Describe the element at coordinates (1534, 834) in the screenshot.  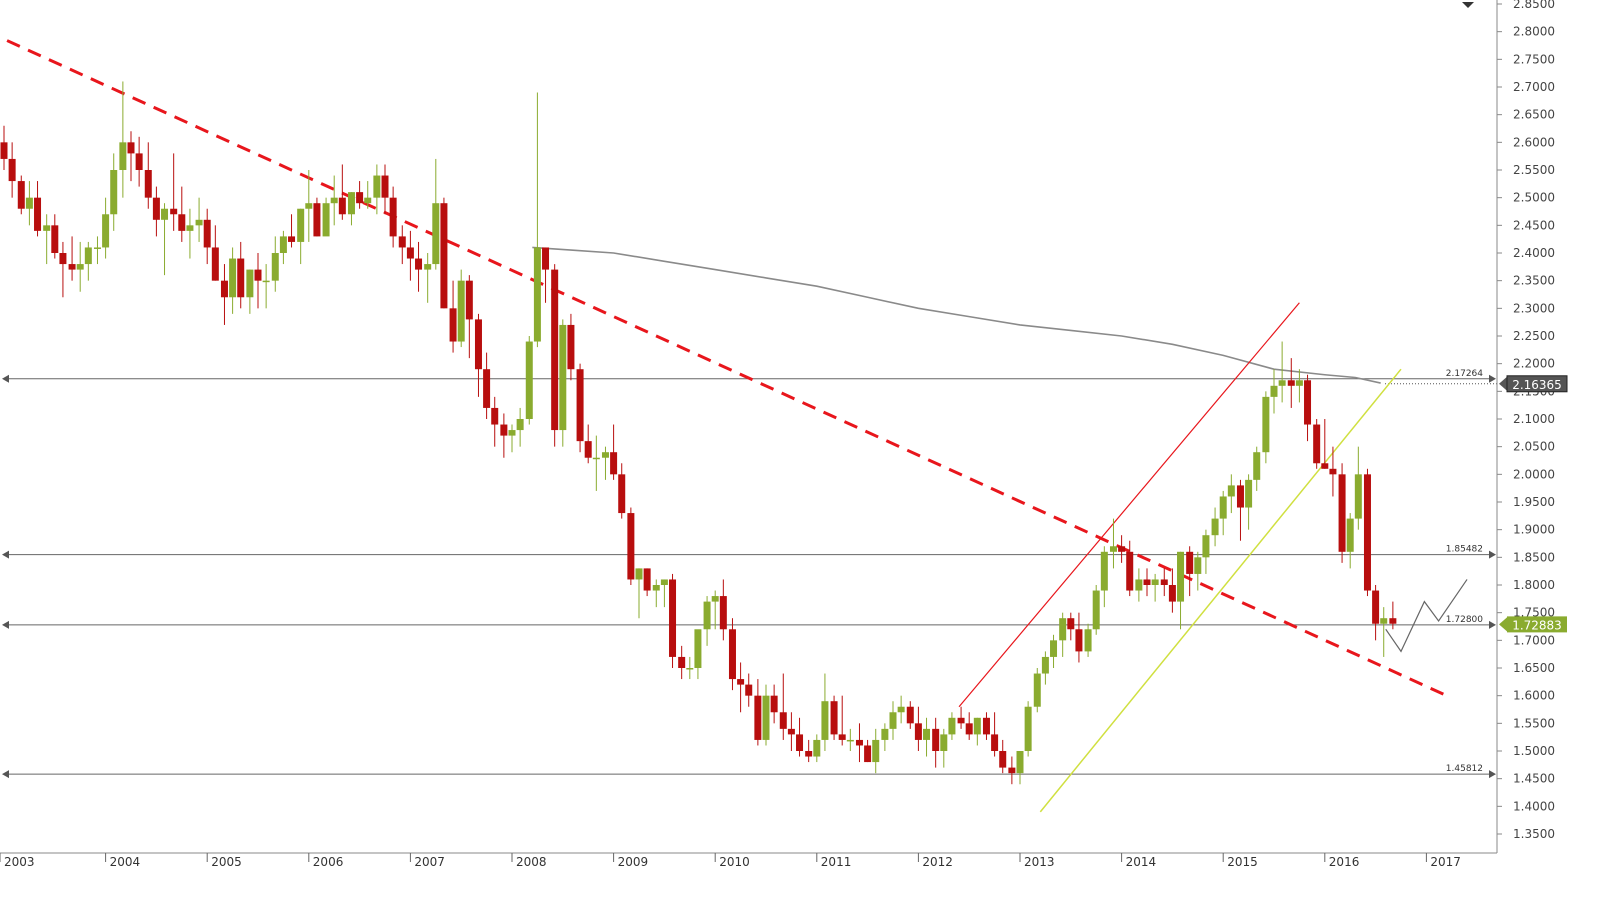
I see `y-tick-label: 1.3500` at that location.